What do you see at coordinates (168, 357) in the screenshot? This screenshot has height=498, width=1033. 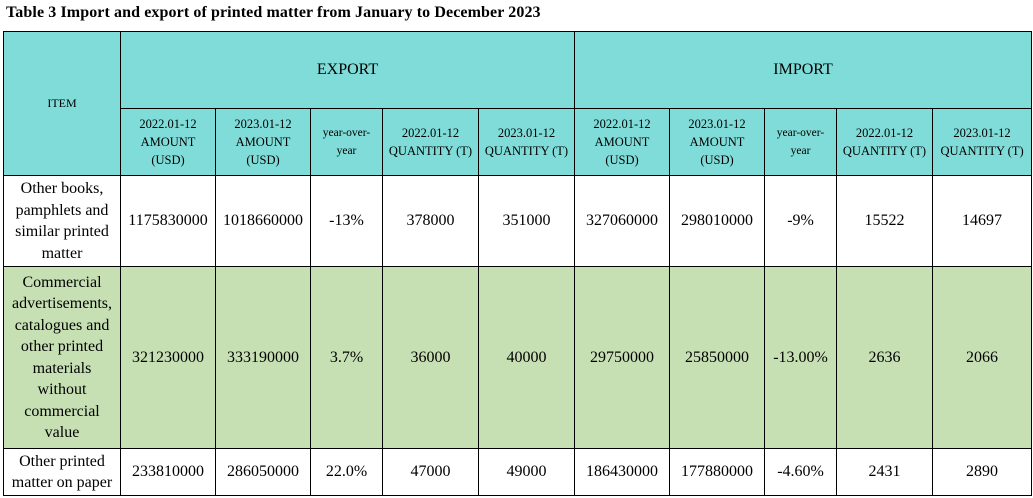 I see `table-cell: 321230000` at bounding box center [168, 357].